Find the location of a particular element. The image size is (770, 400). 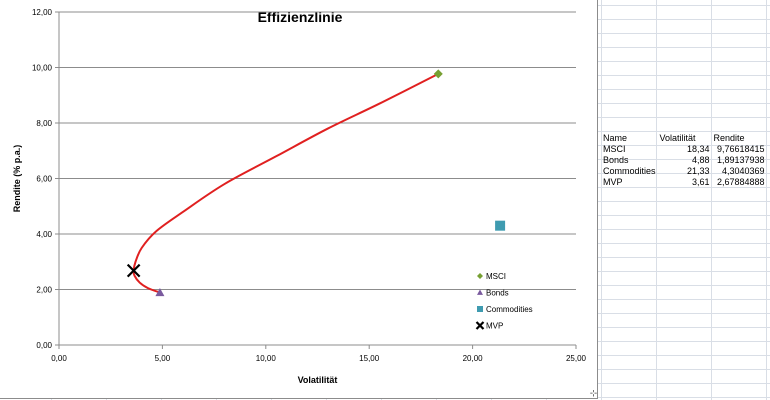

x-tick-label: 20,00 is located at coordinates (473, 358).